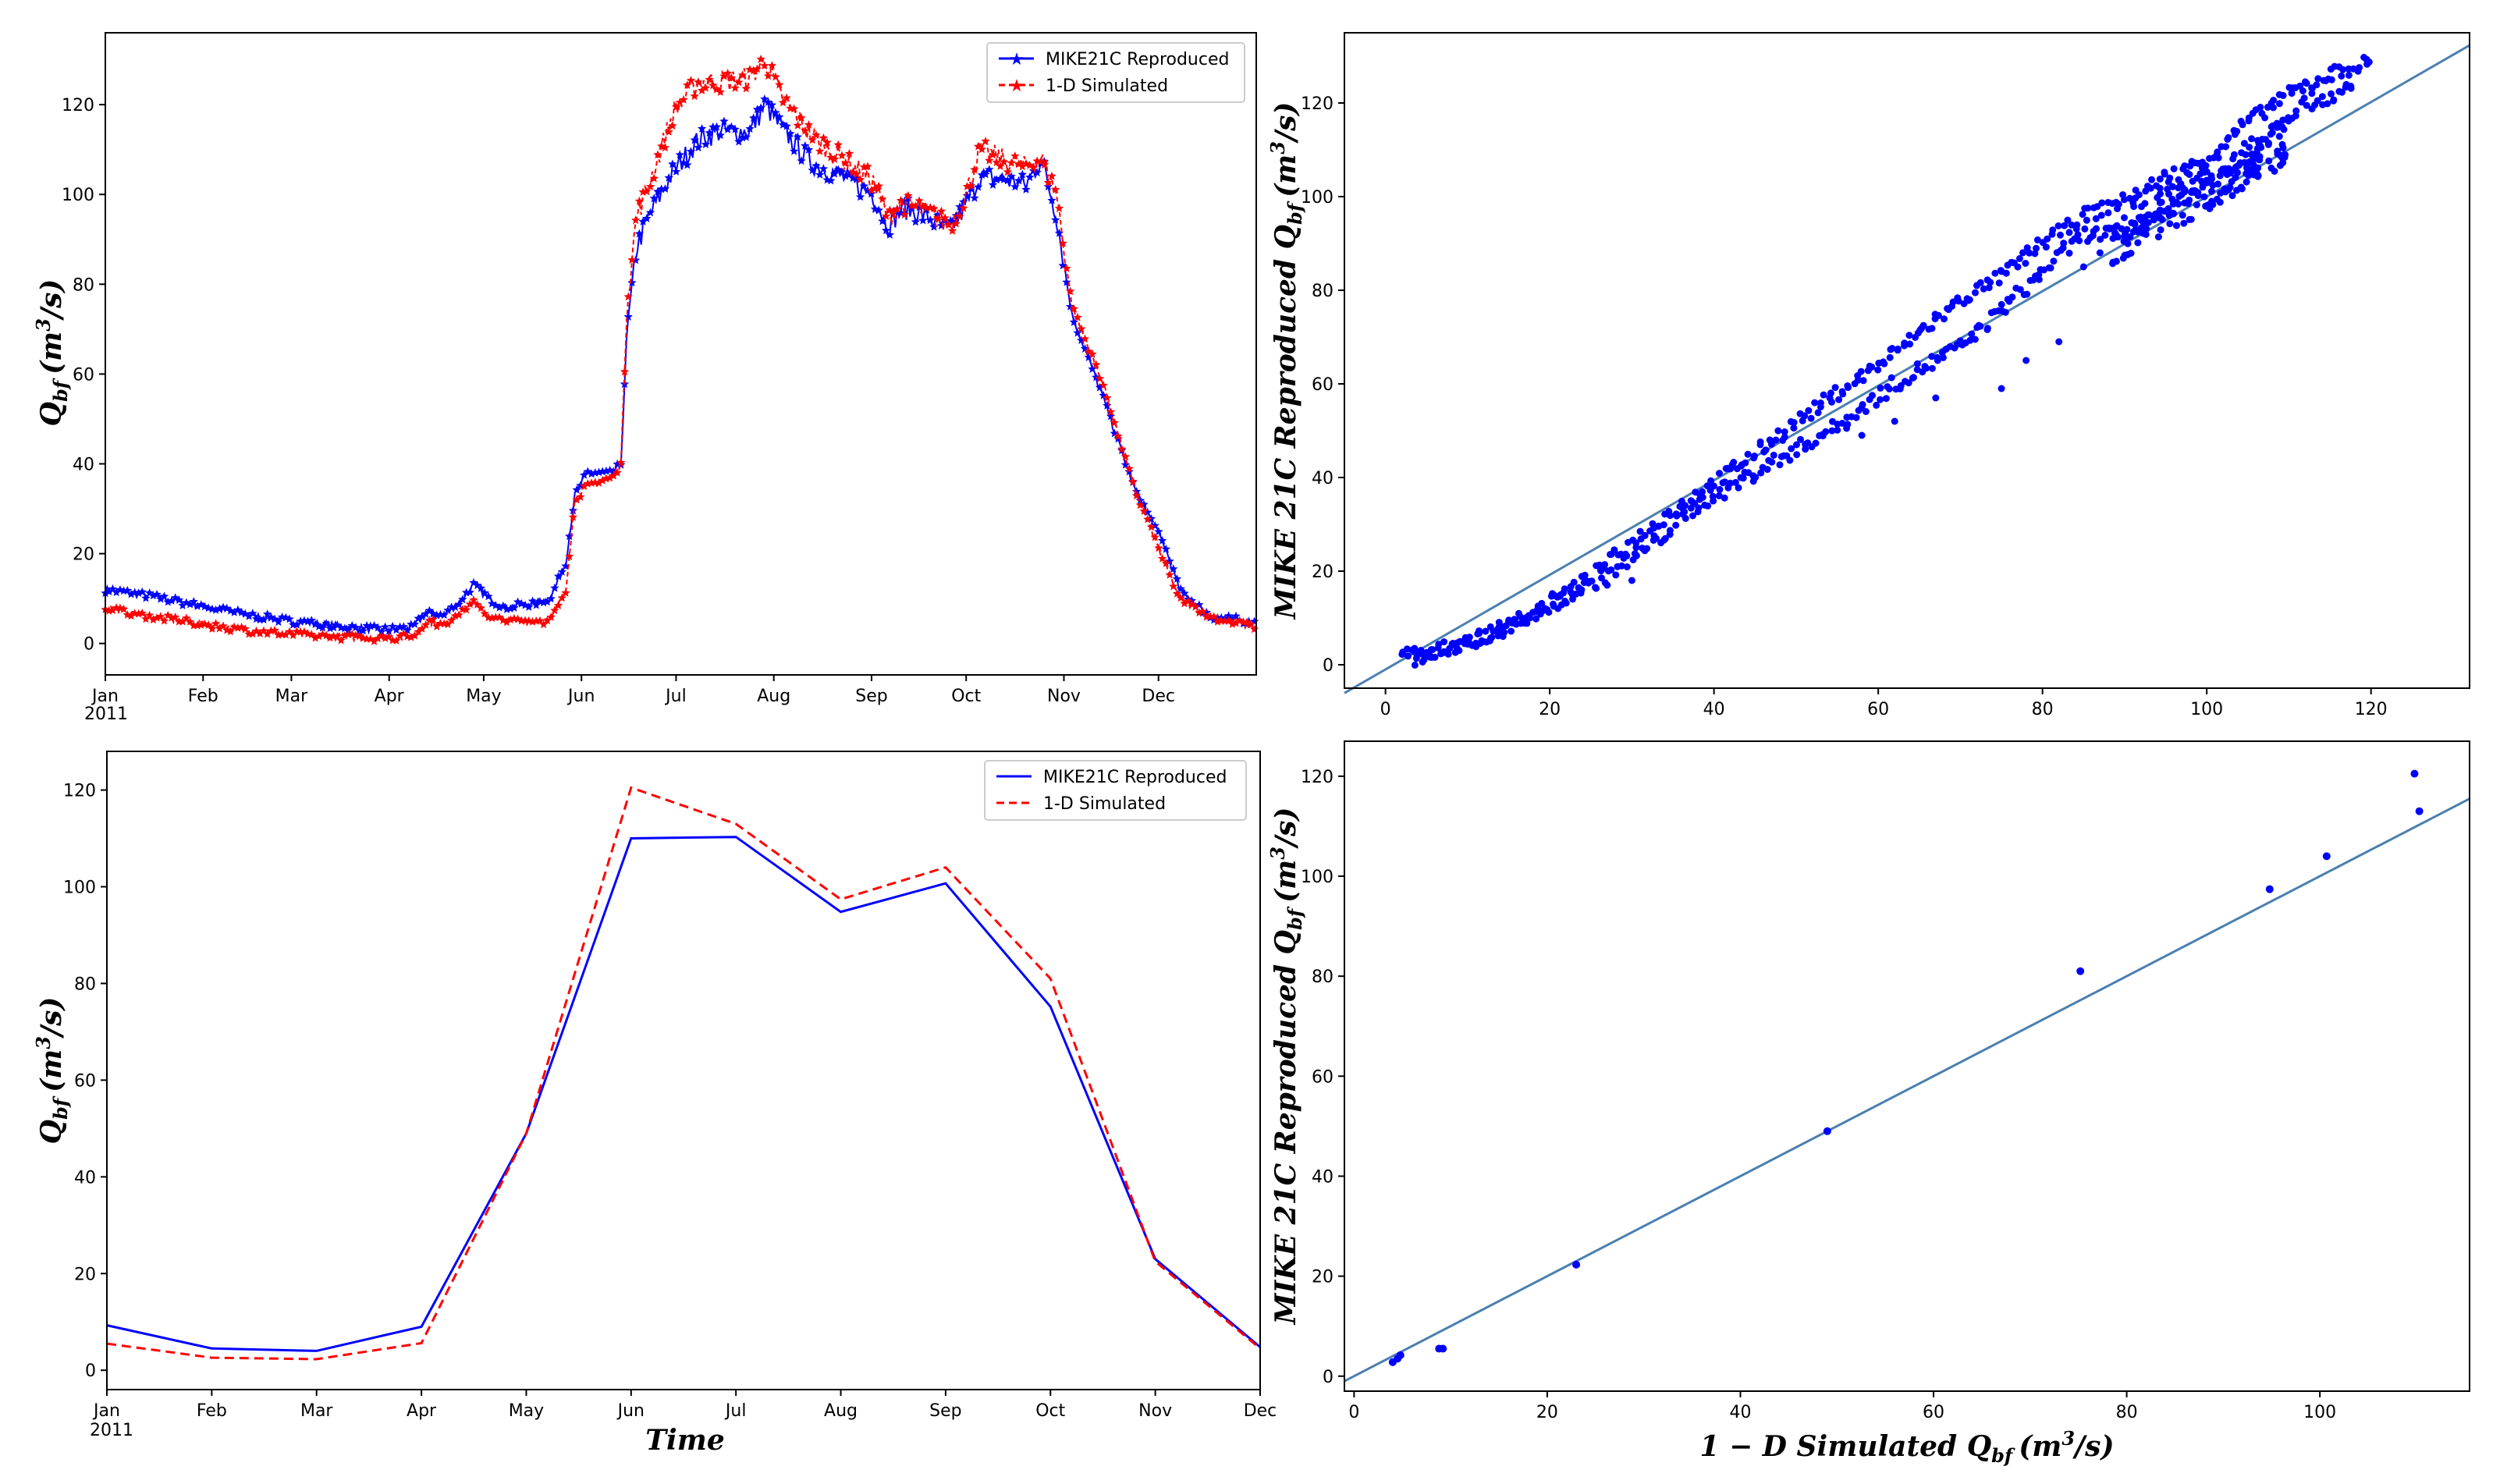 This screenshot has width=2500, height=1484. What do you see at coordinates (1138, 60) in the screenshot?
I see `legend-label-mike: MIKE21C Reproduced` at bounding box center [1138, 60].